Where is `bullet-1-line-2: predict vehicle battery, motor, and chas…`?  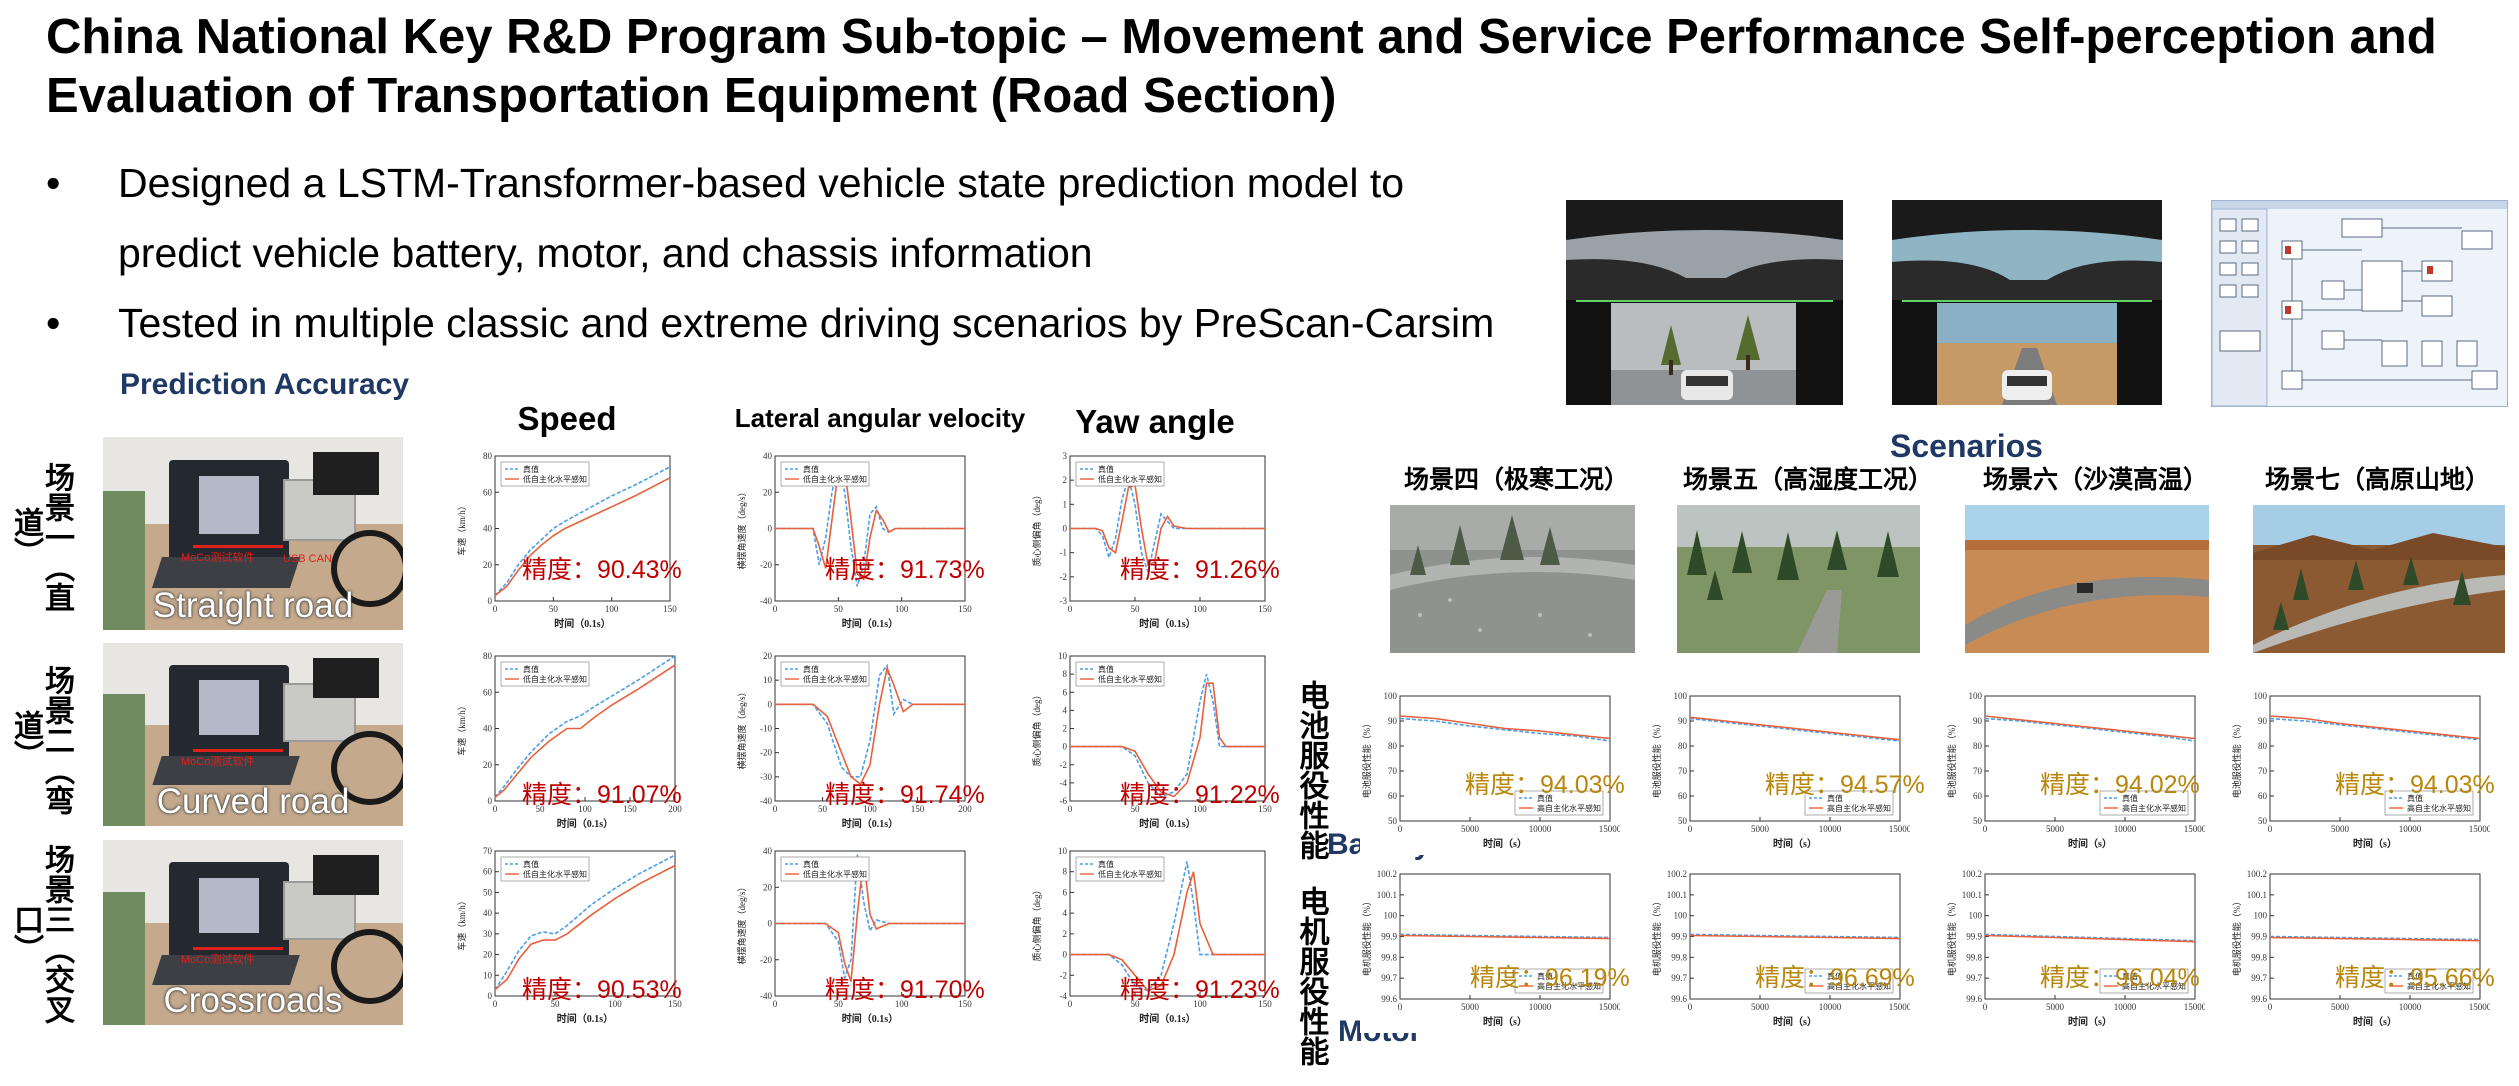 bullet-1-line-2: predict vehicle battery, motor, and chas… is located at coordinates (605, 253).